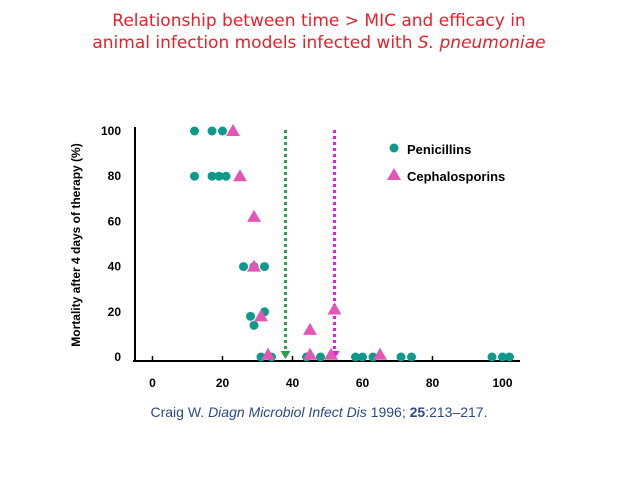  Describe the element at coordinates (76, 244) in the screenshot. I see `y-axis-label: Mortality after 4 days of therapy (%)` at that location.